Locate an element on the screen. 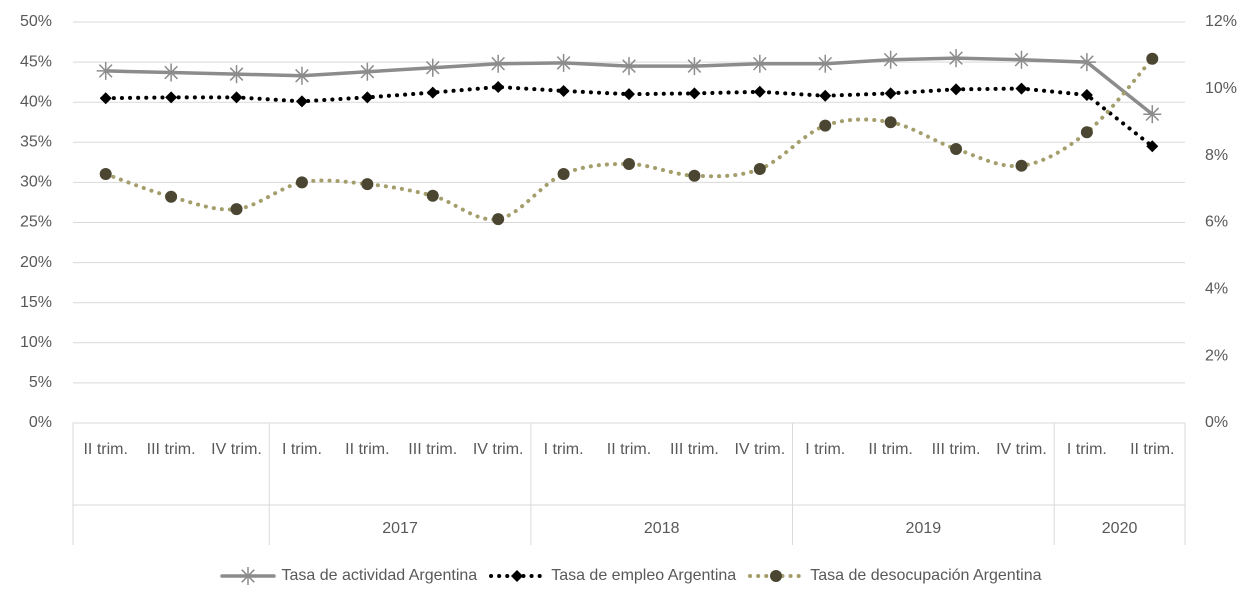 The image size is (1259, 593). y-tick-label: 35% is located at coordinates (36, 142).